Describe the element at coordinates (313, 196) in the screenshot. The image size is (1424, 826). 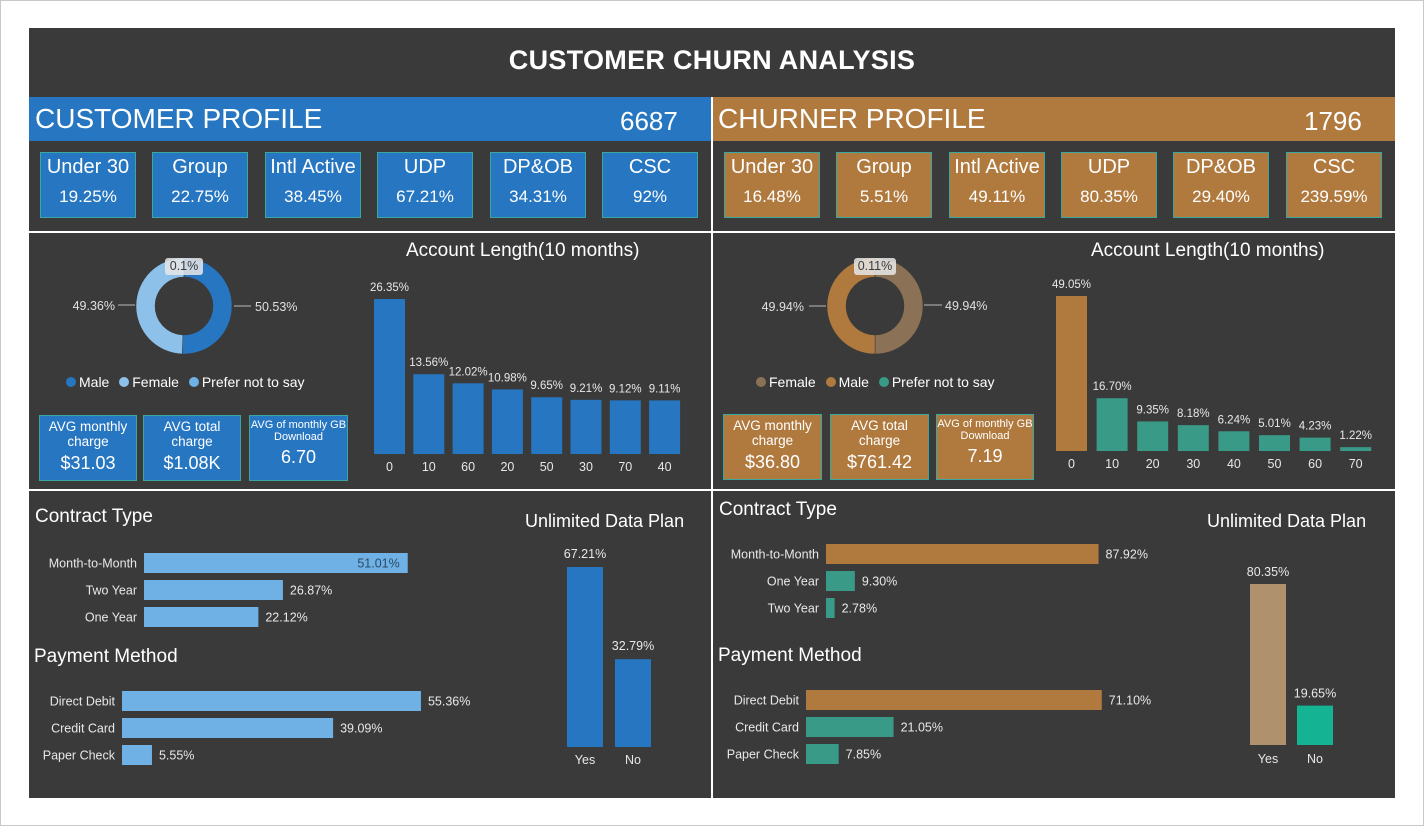
I see `kpi-value: 38.45%` at that location.